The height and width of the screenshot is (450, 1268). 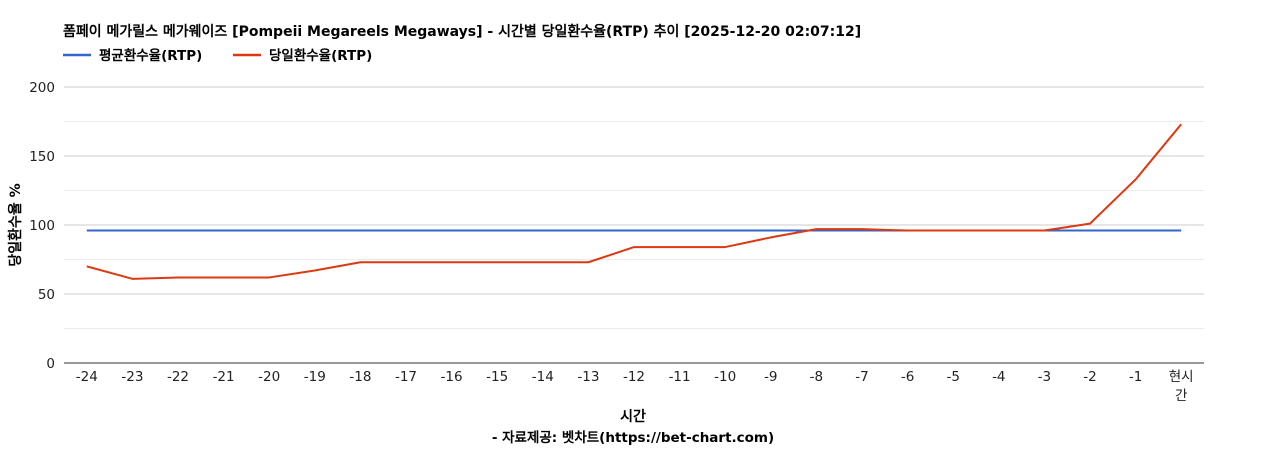 I want to click on x-tick-label: -15, so click(x=497, y=377).